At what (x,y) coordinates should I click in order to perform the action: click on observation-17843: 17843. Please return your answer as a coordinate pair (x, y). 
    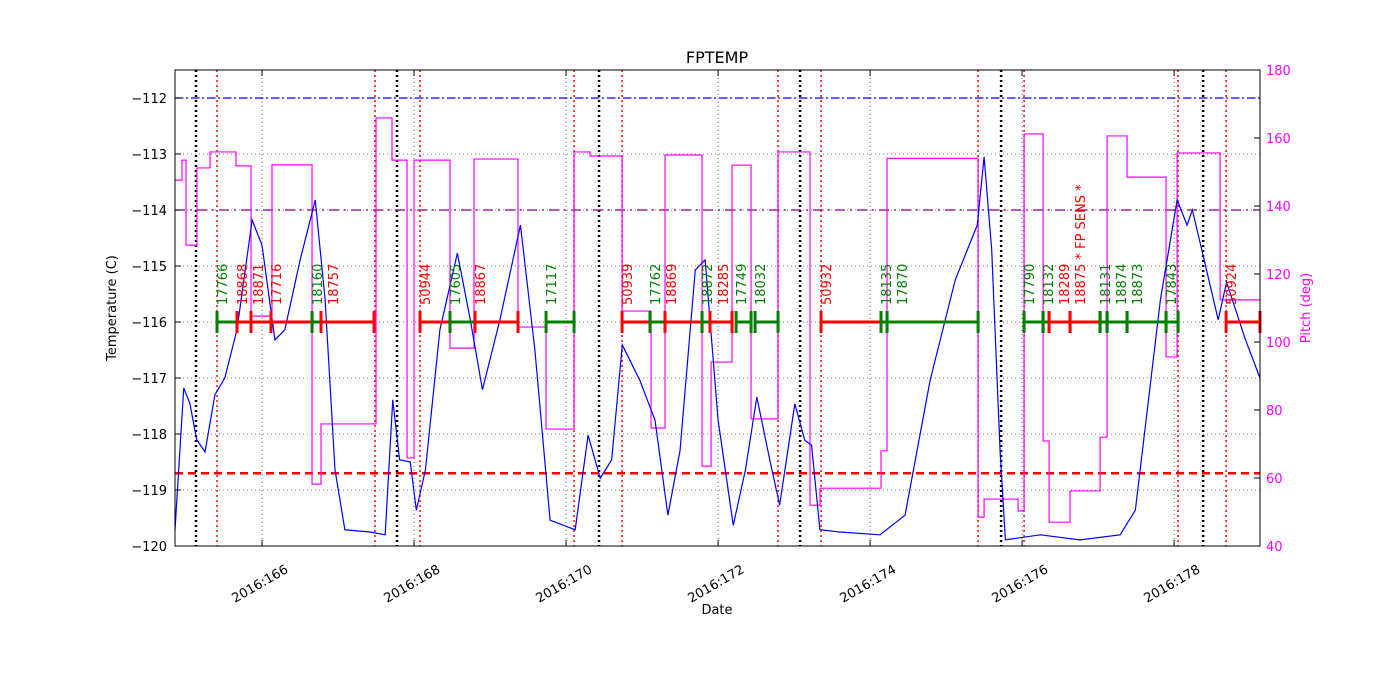
    Looking at the image, I should click on (1172, 298).